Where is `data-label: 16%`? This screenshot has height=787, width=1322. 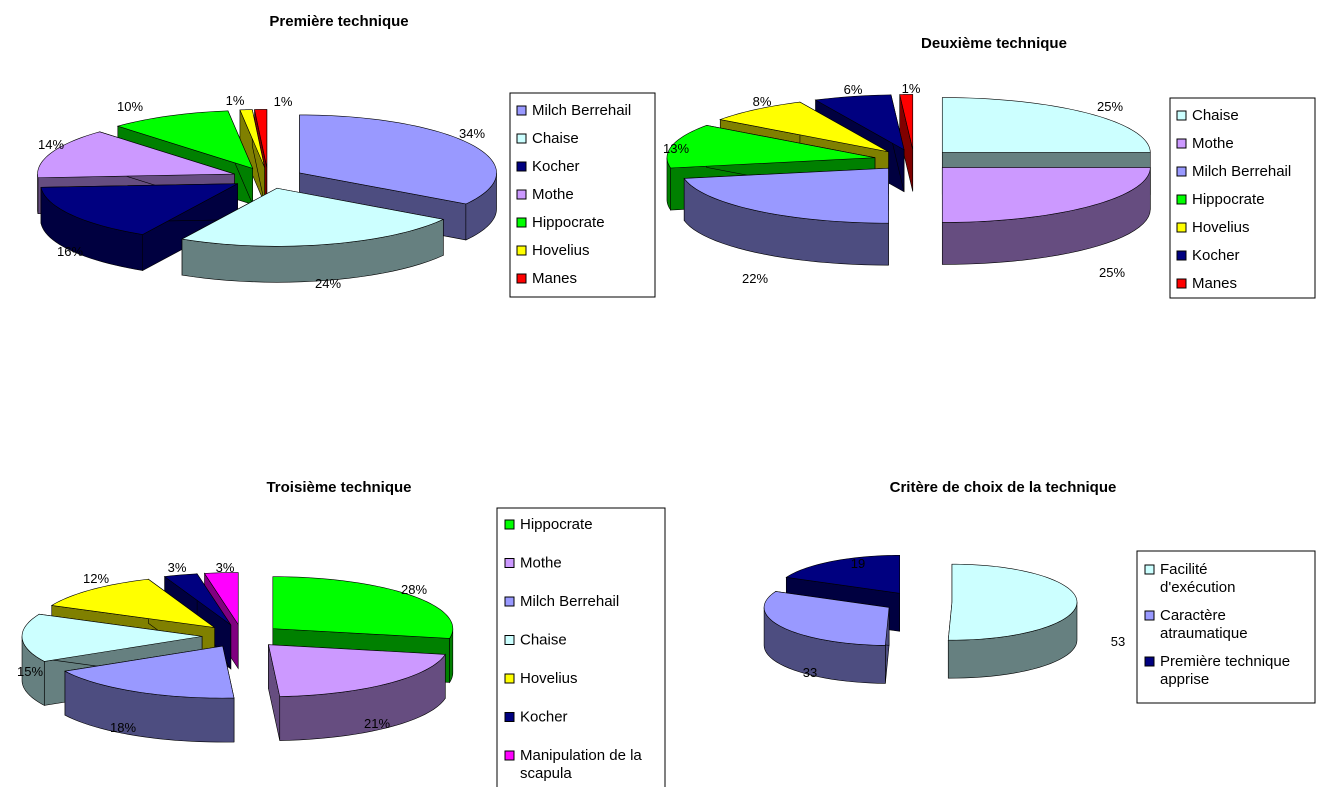 data-label: 16% is located at coordinates (70, 251).